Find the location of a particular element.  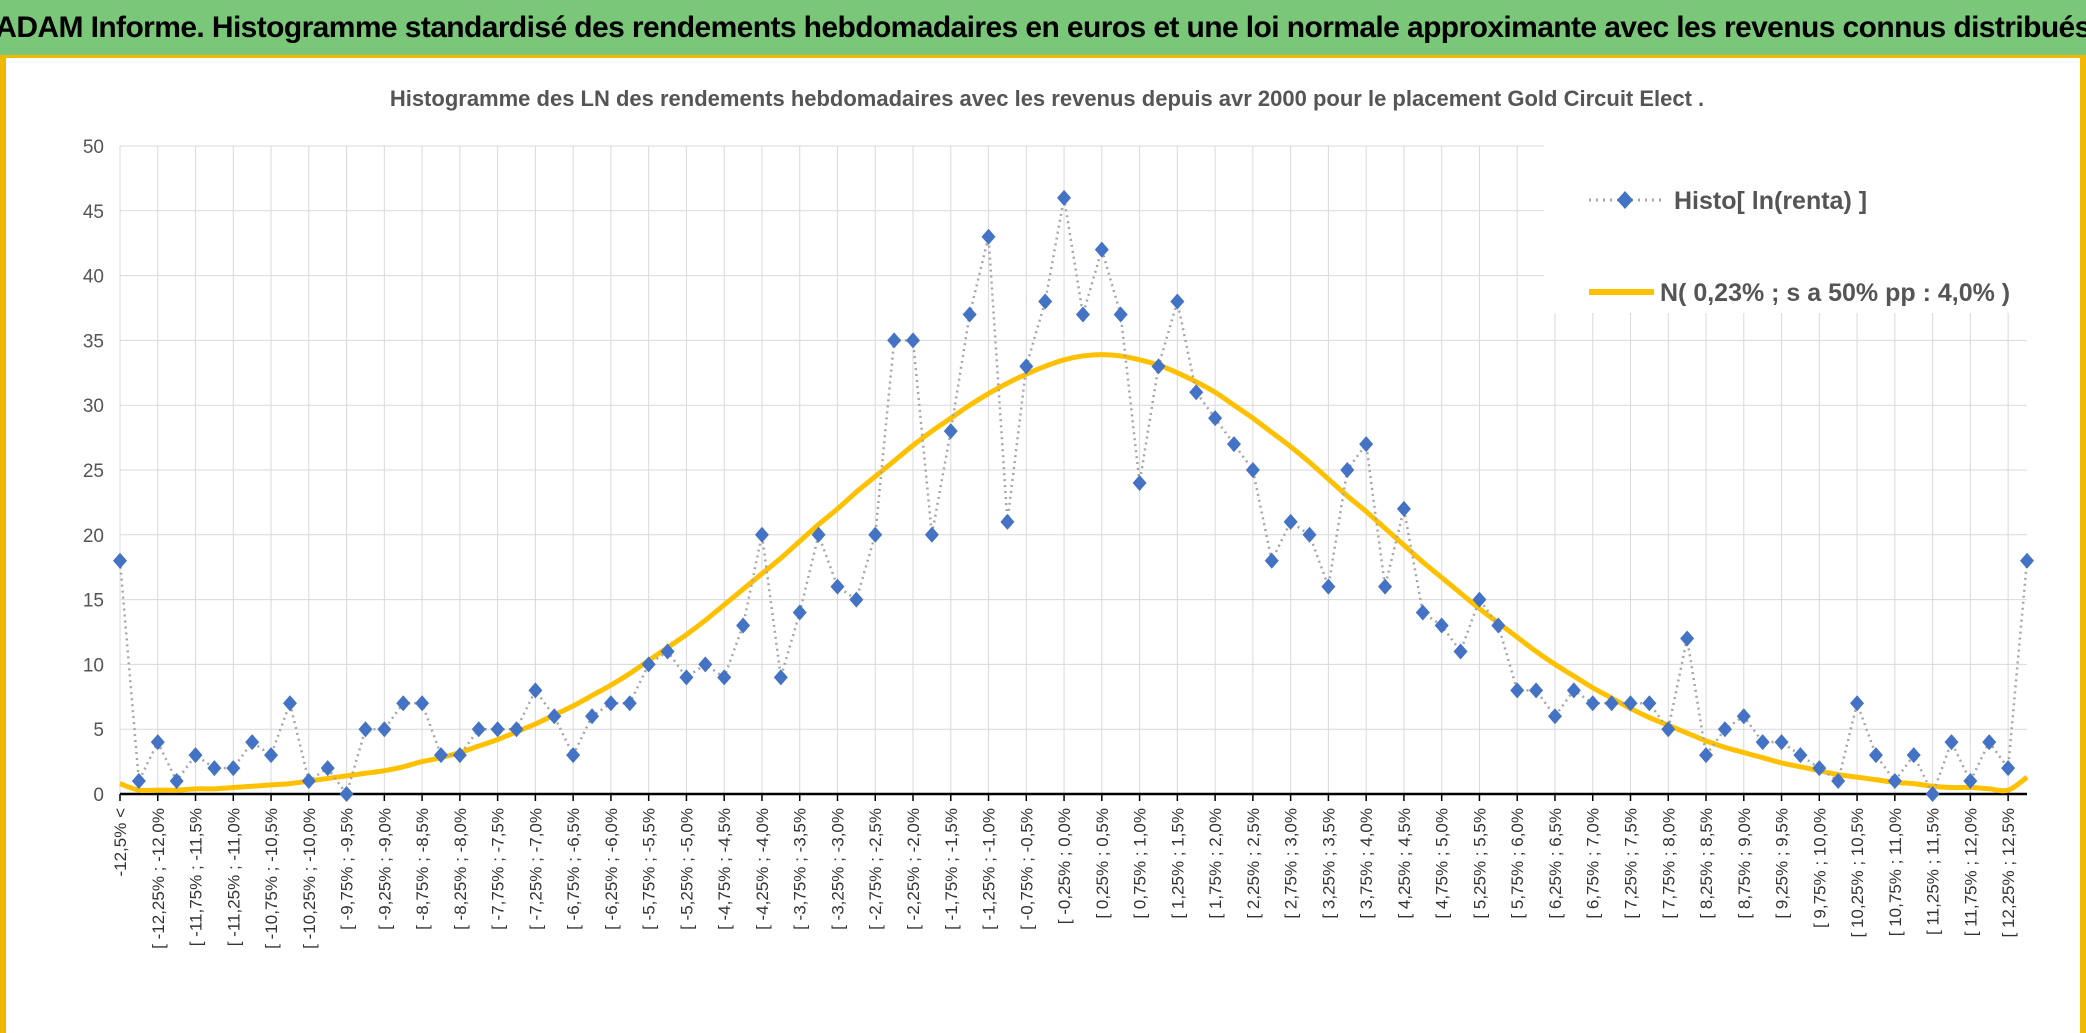

x-tick-label: [ 2,25% ; 2,5% is located at coordinates (1253, 863).